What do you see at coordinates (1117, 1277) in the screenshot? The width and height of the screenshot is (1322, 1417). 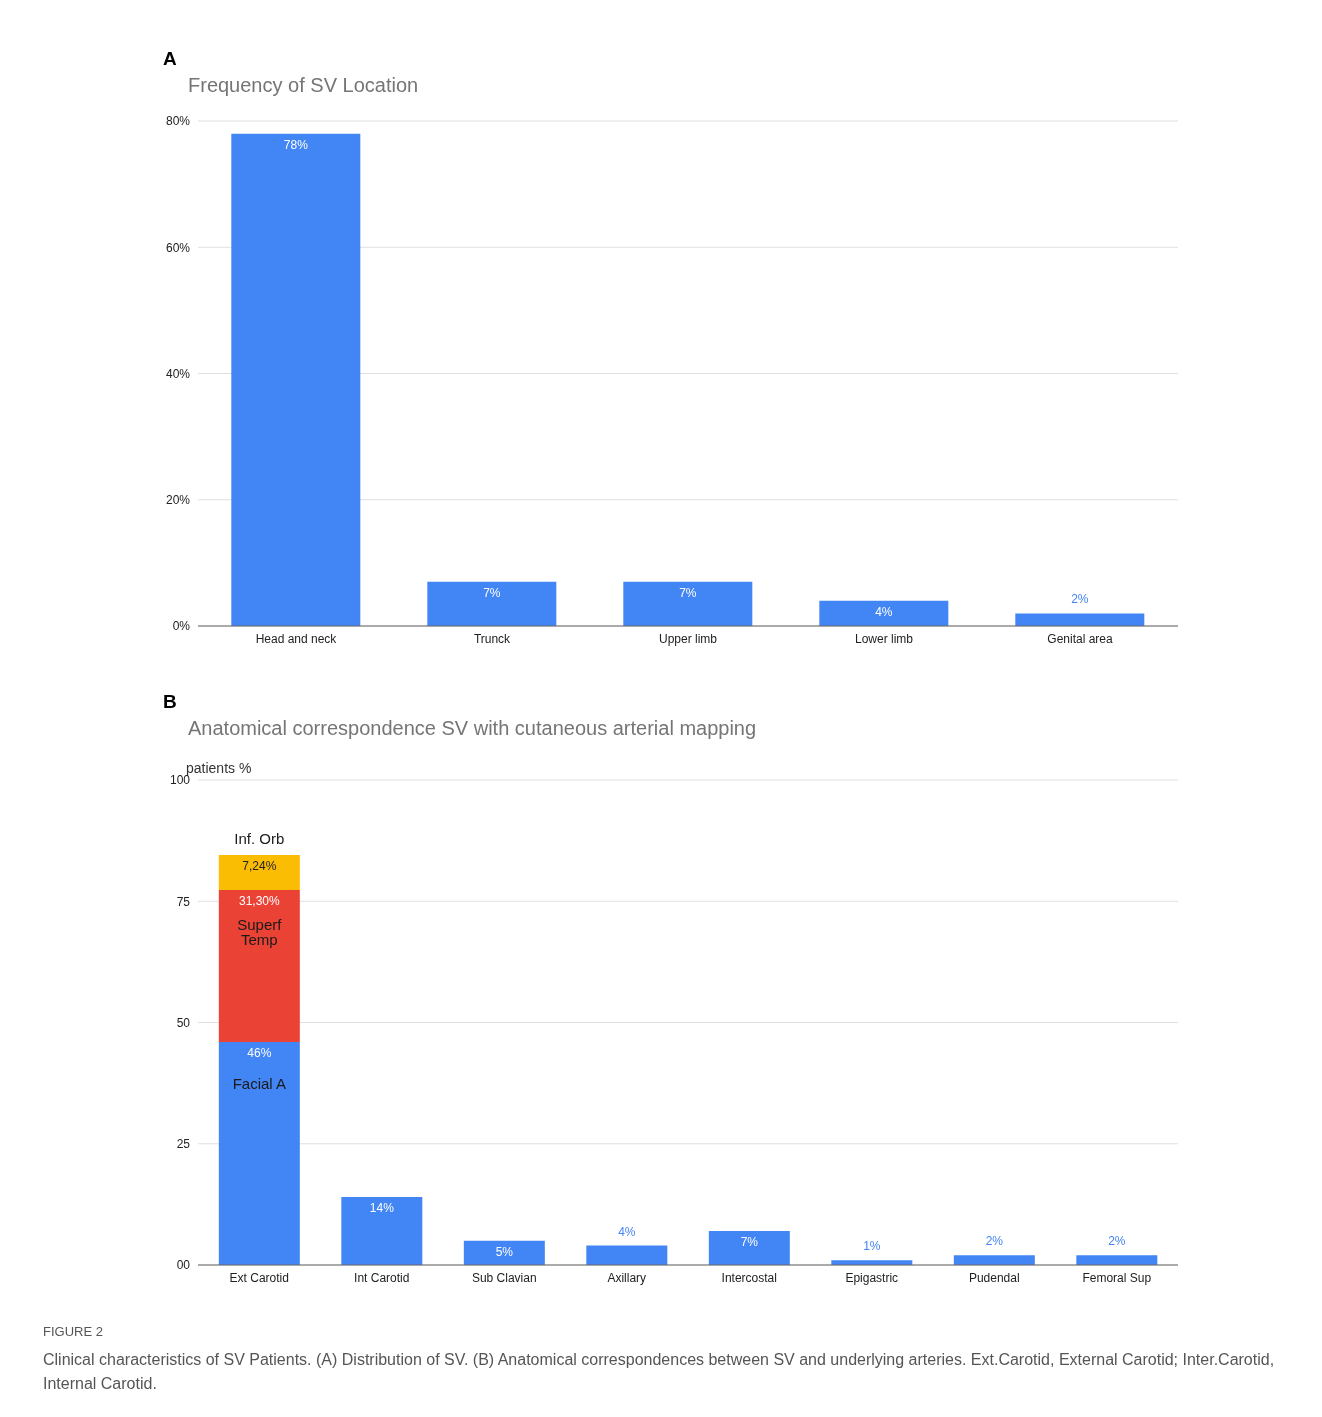 I see `x-tick-label: Femoral Sup` at bounding box center [1117, 1277].